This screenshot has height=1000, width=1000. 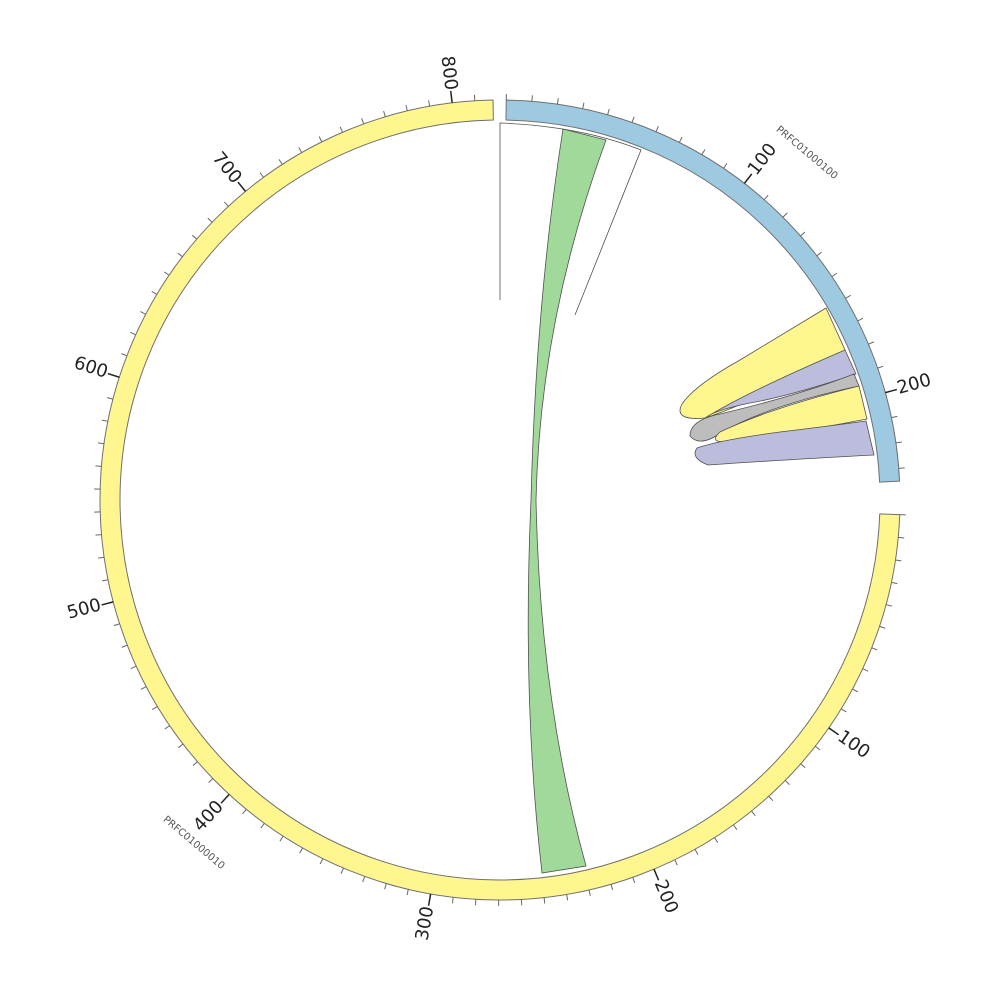 What do you see at coordinates (567, 501) in the screenshot?
I see `link-green` at bounding box center [567, 501].